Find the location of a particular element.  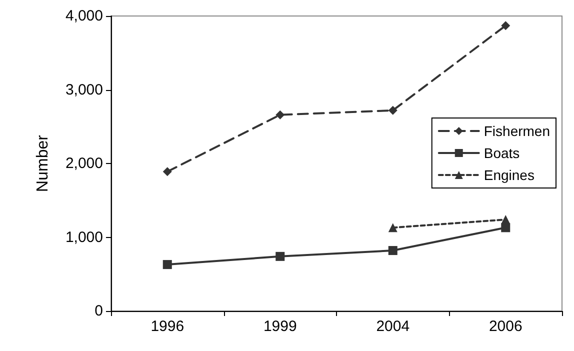

x-tick-label: 1999 is located at coordinates (280, 326).